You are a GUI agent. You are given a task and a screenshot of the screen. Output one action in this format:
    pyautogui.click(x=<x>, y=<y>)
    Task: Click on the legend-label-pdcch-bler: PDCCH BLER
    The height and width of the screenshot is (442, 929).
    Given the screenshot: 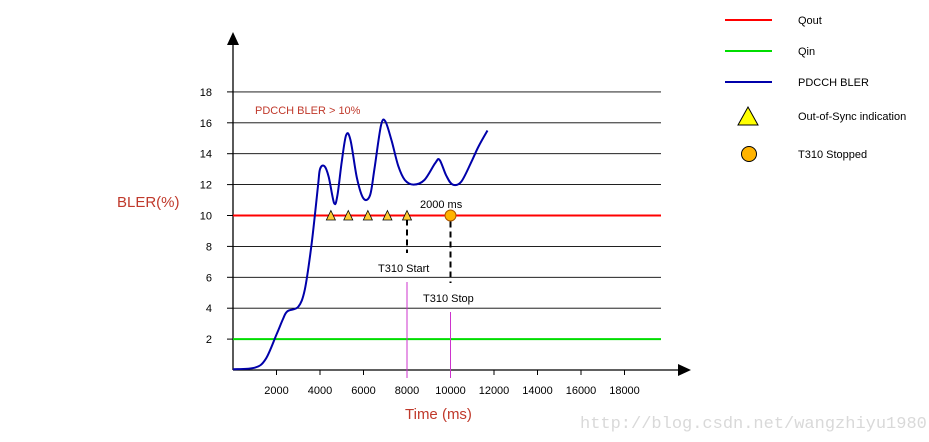 What is the action you would take?
    pyautogui.click(x=833, y=83)
    